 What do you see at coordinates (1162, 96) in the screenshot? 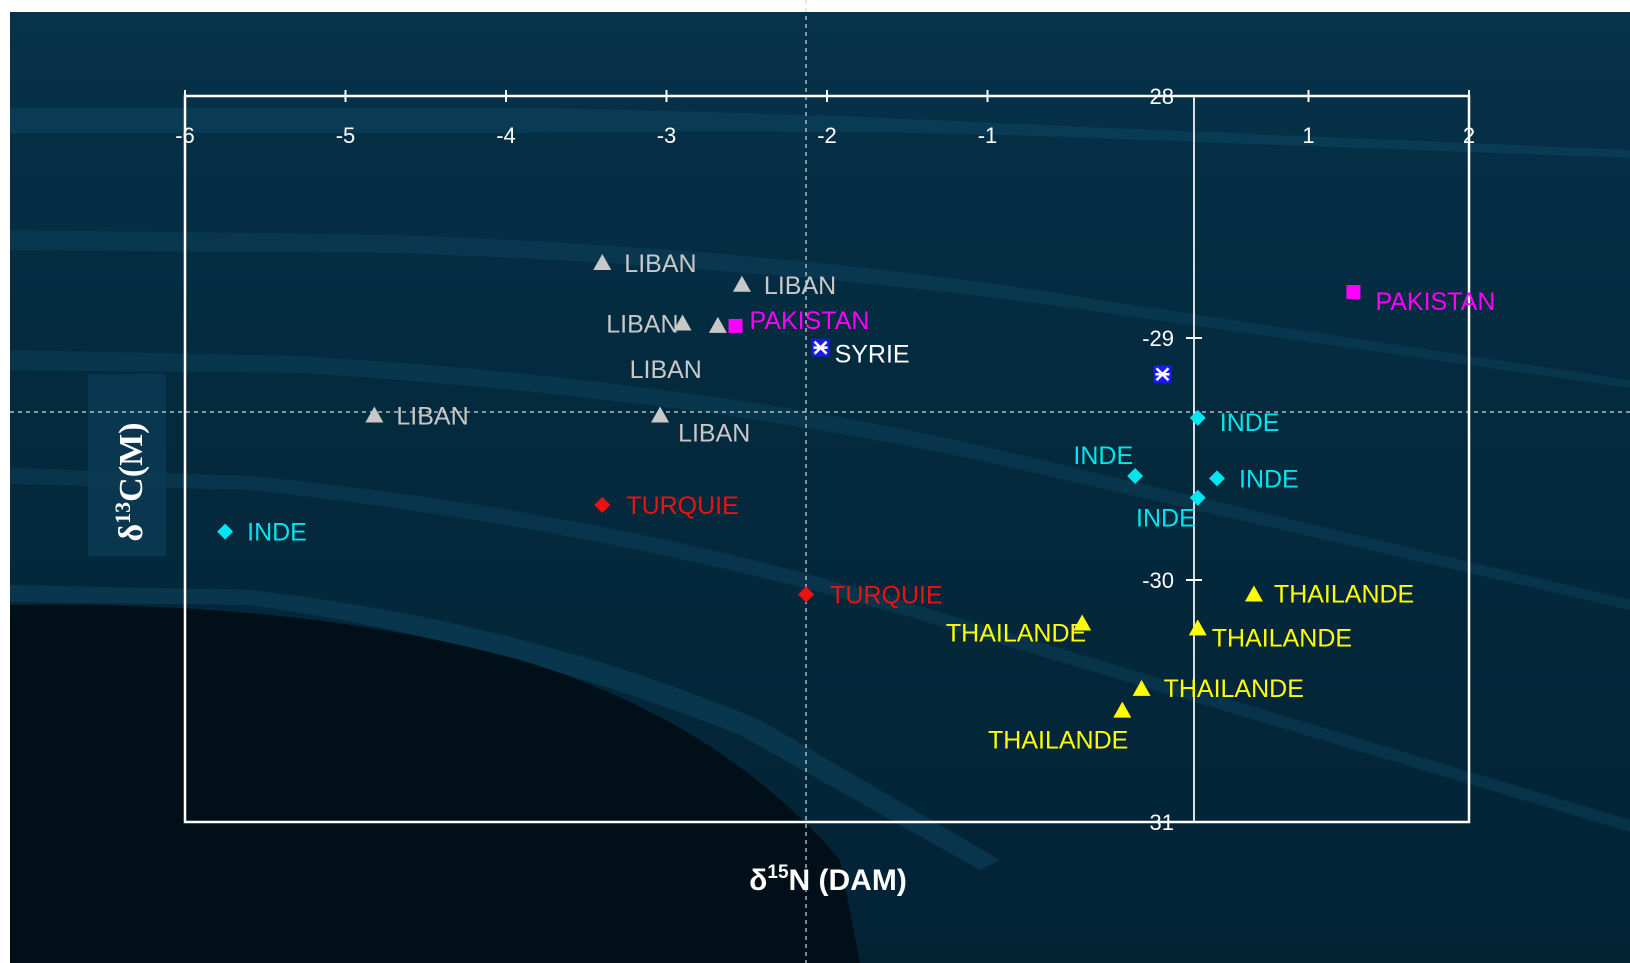
I see `y-tick-label: 28` at bounding box center [1162, 96].